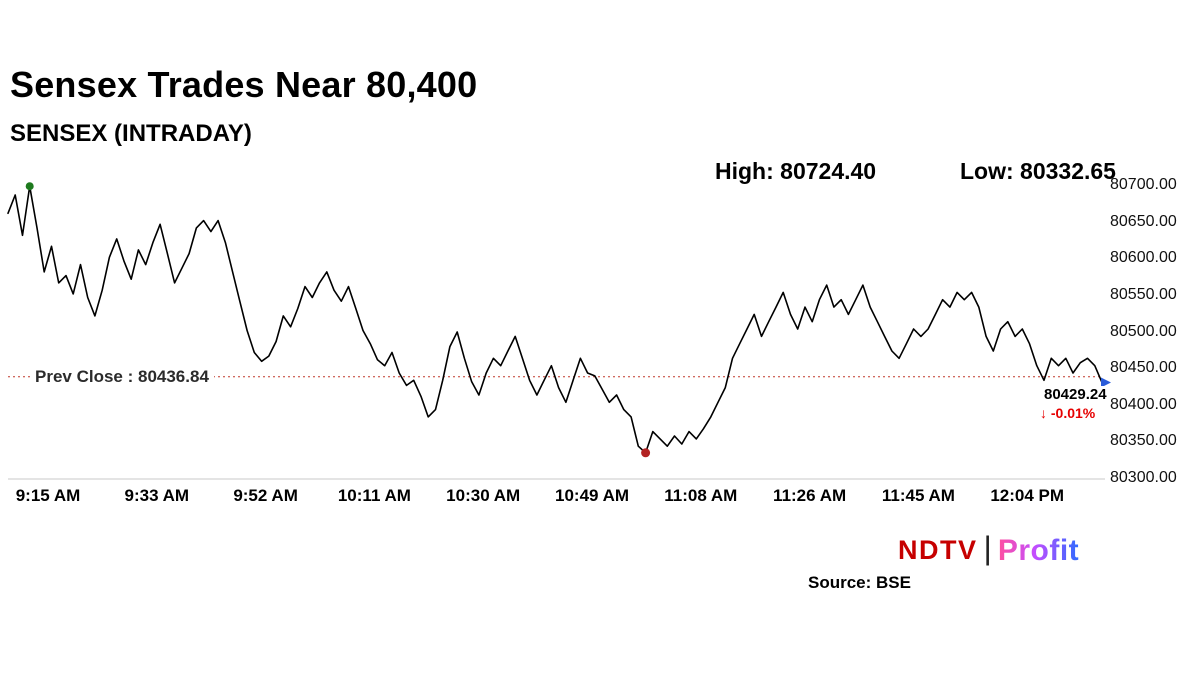 The height and width of the screenshot is (675, 1200). I want to click on y-axis-tick-label: 80700.00, so click(1143, 184).